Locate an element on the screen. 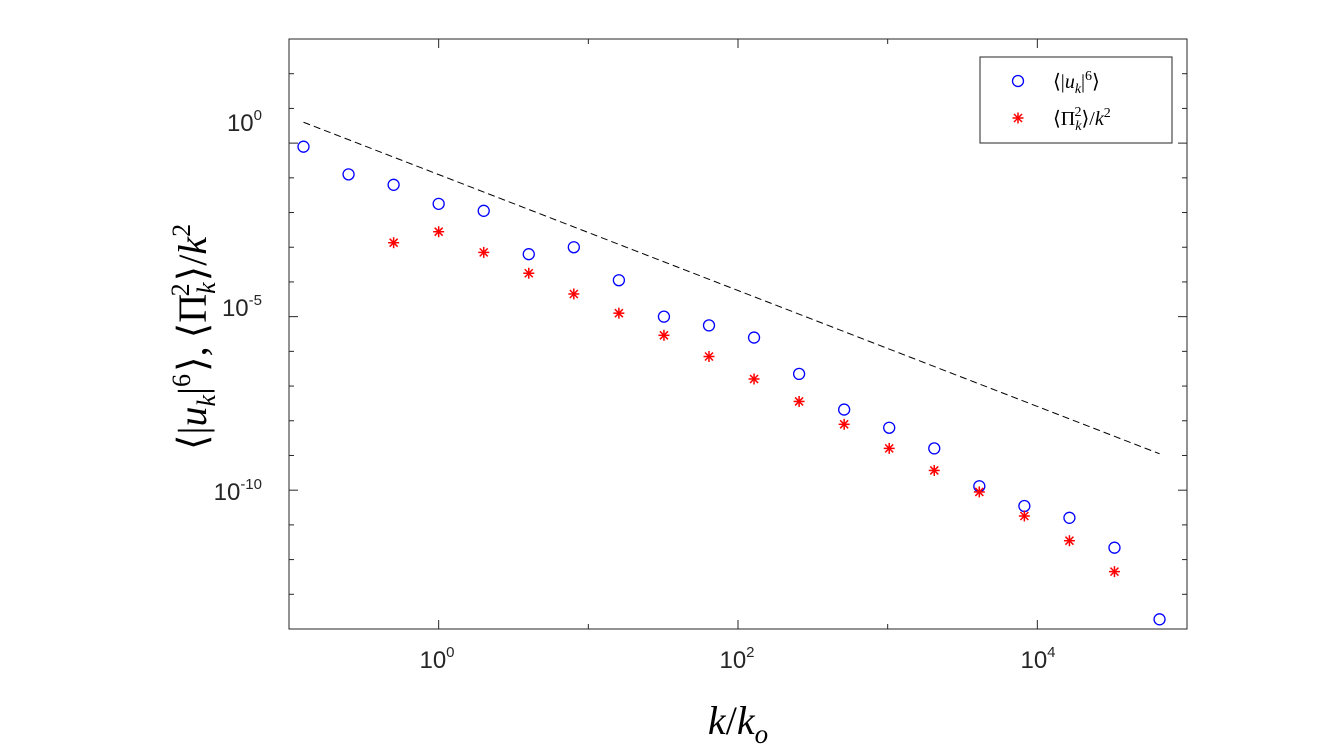 This screenshot has height=750, width=1334. y-tick-label-2: 10⁻⁵ is located at coordinates (242, 307).